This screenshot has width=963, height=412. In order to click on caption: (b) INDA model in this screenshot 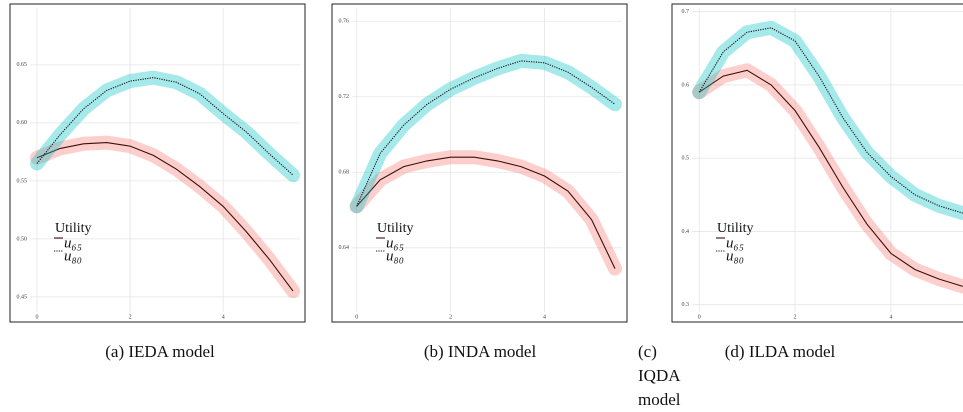, I will do `click(480, 351)`.